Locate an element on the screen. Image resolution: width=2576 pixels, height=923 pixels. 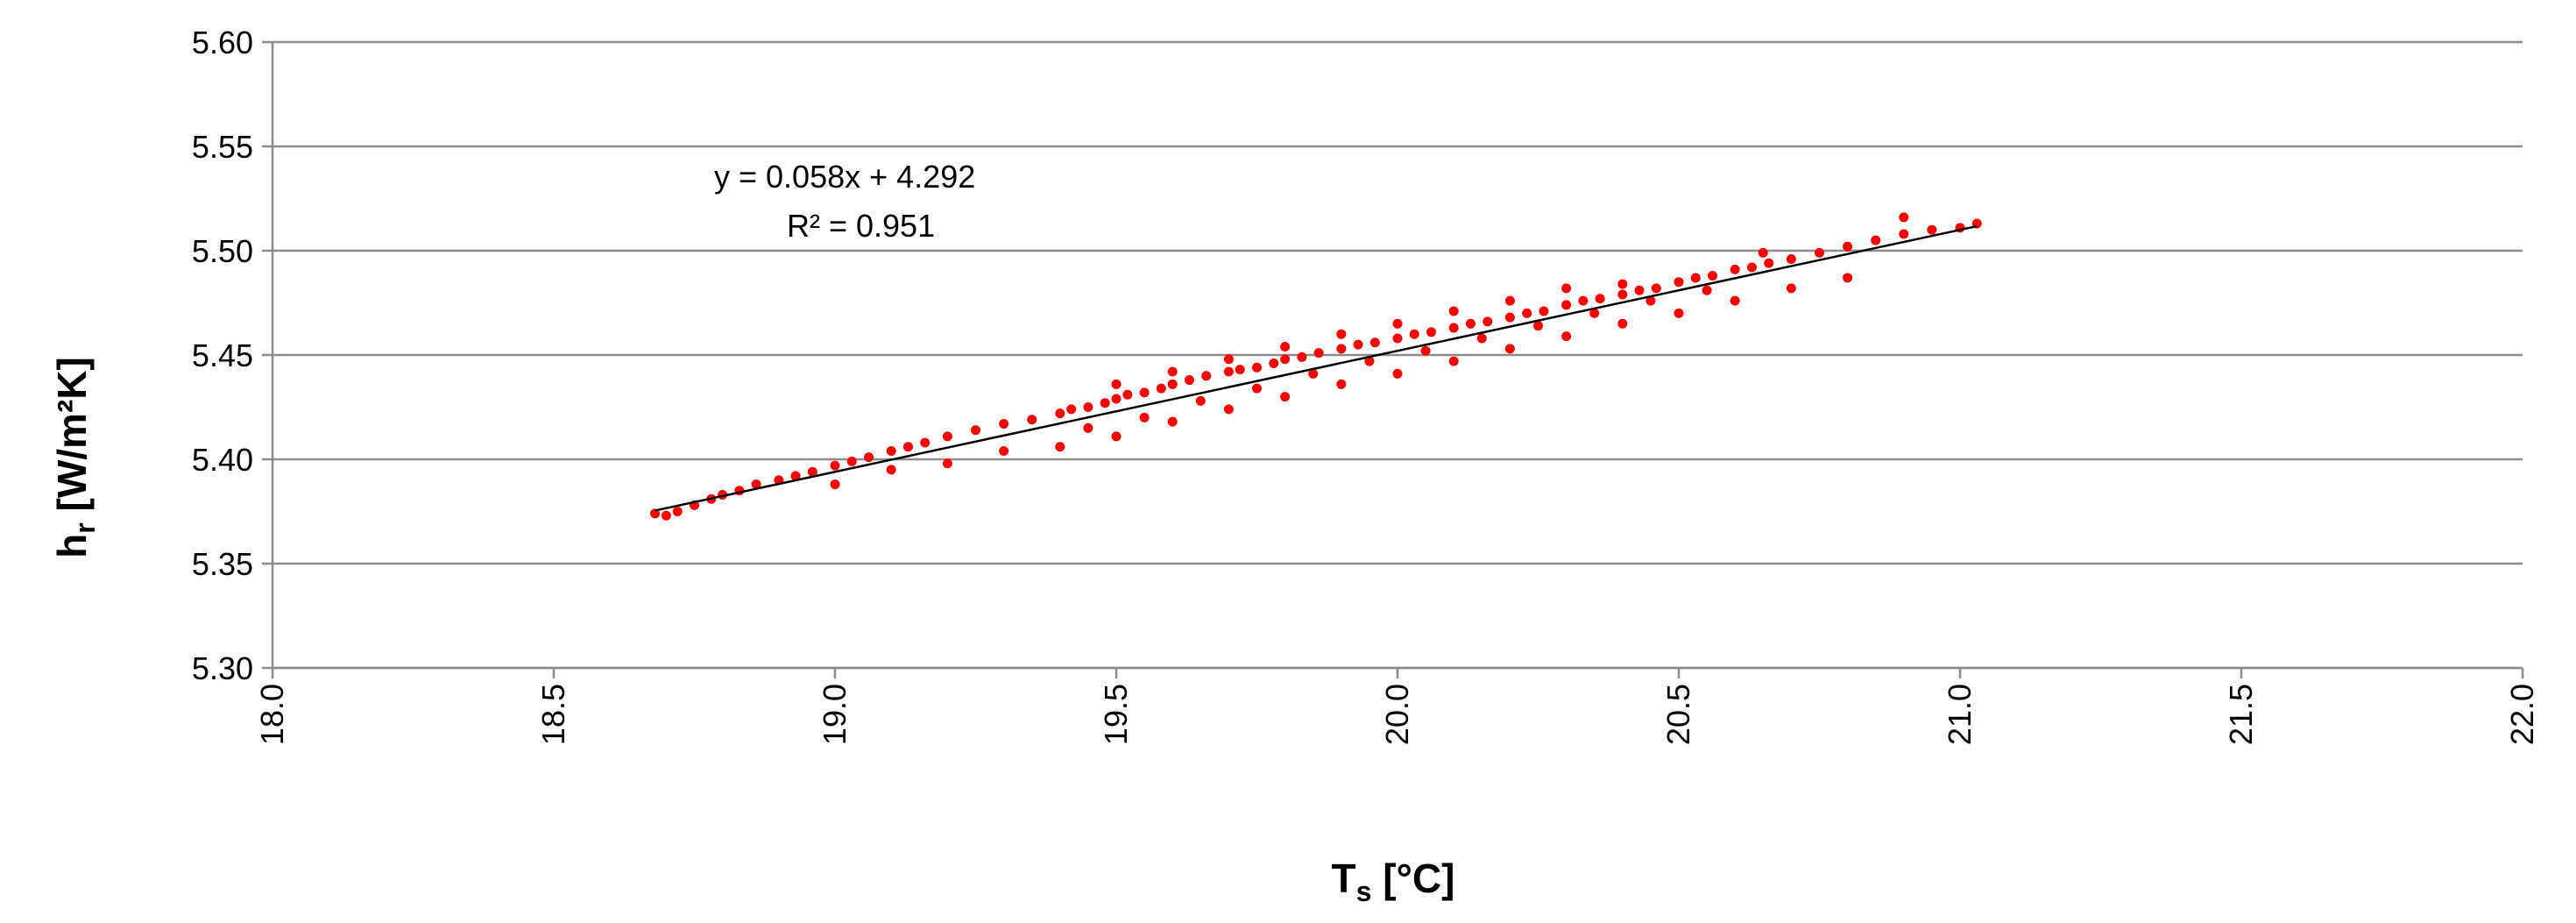
y-axis-title: hr [W/m²K] is located at coordinates (75, 457).